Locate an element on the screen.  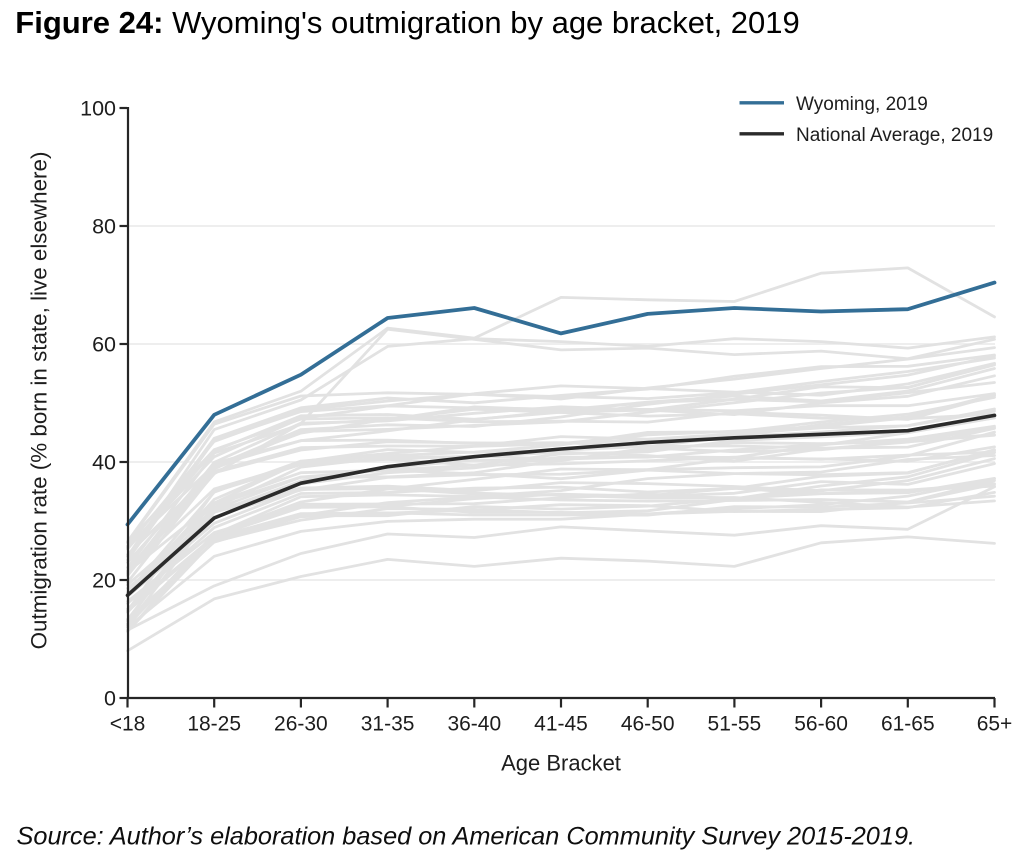
svg-text: 31-35 is located at coordinates (388, 724).